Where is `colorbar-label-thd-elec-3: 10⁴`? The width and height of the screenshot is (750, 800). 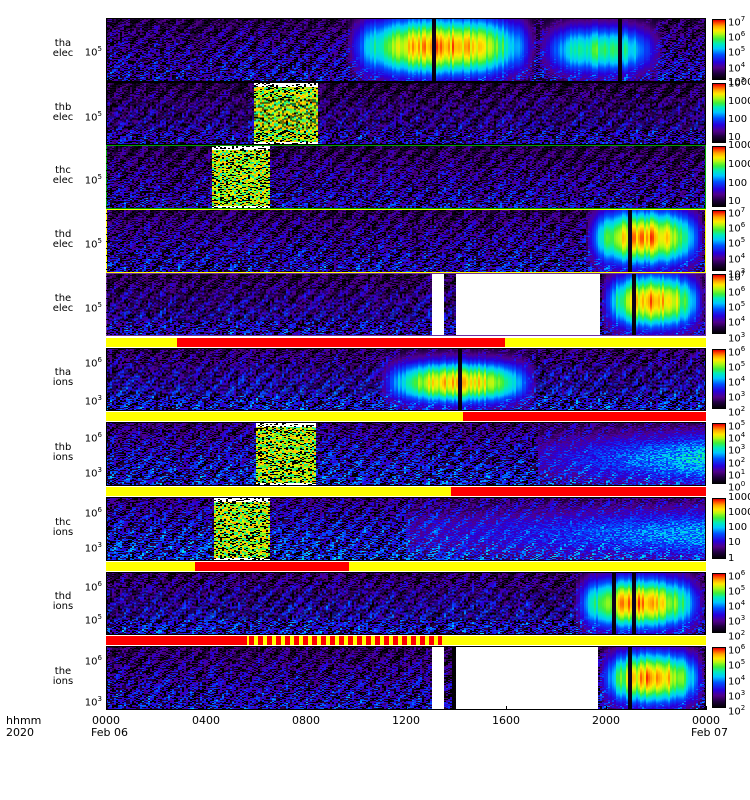
colorbar-label-thd-elec-3: 10⁴ is located at coordinates (737, 258).